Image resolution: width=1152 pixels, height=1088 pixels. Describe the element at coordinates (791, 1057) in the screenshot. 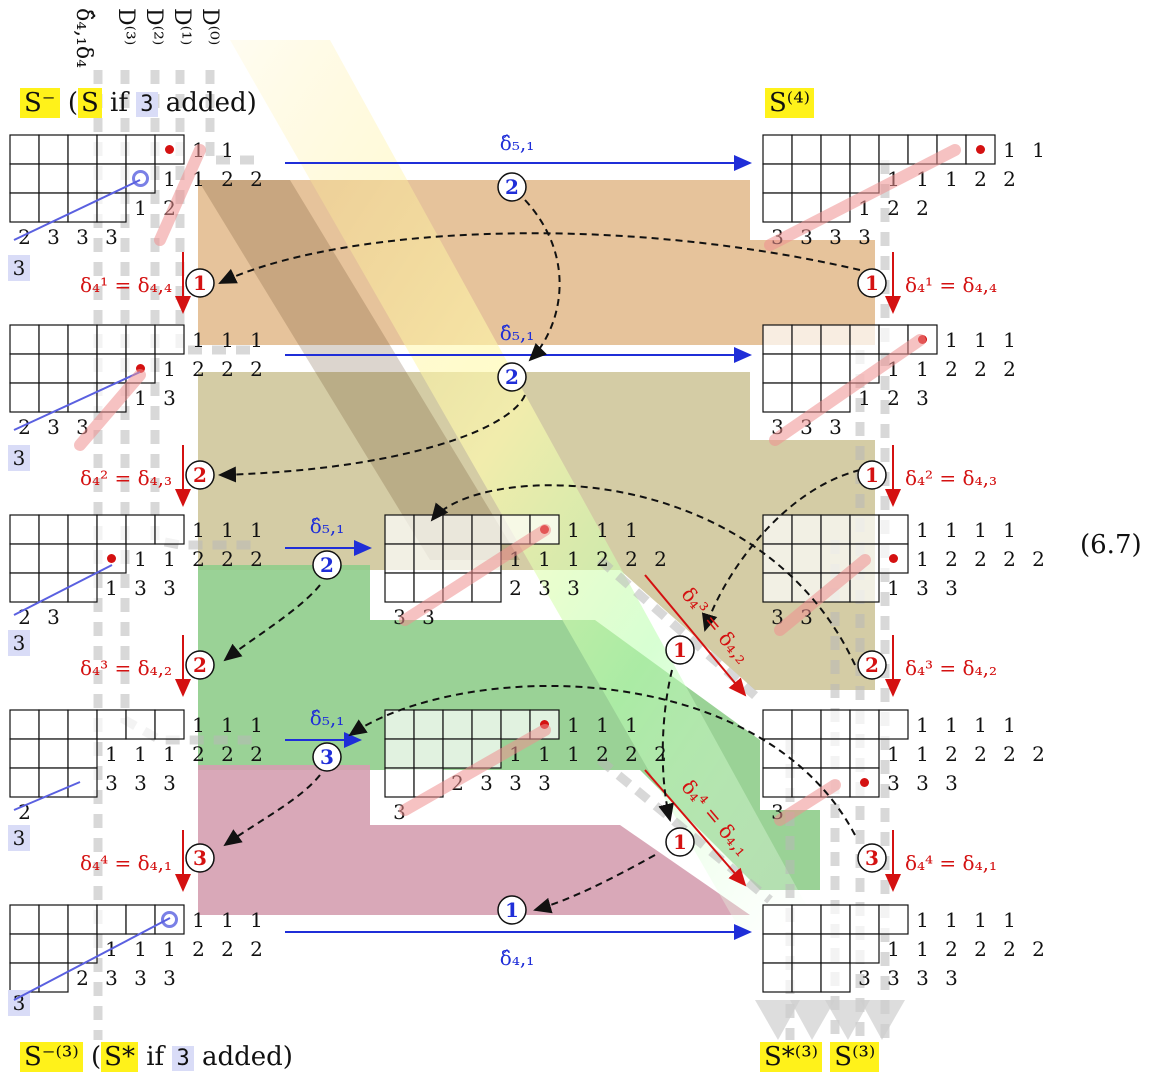

I see `s-star3-label: S*⁽³⁾` at that location.